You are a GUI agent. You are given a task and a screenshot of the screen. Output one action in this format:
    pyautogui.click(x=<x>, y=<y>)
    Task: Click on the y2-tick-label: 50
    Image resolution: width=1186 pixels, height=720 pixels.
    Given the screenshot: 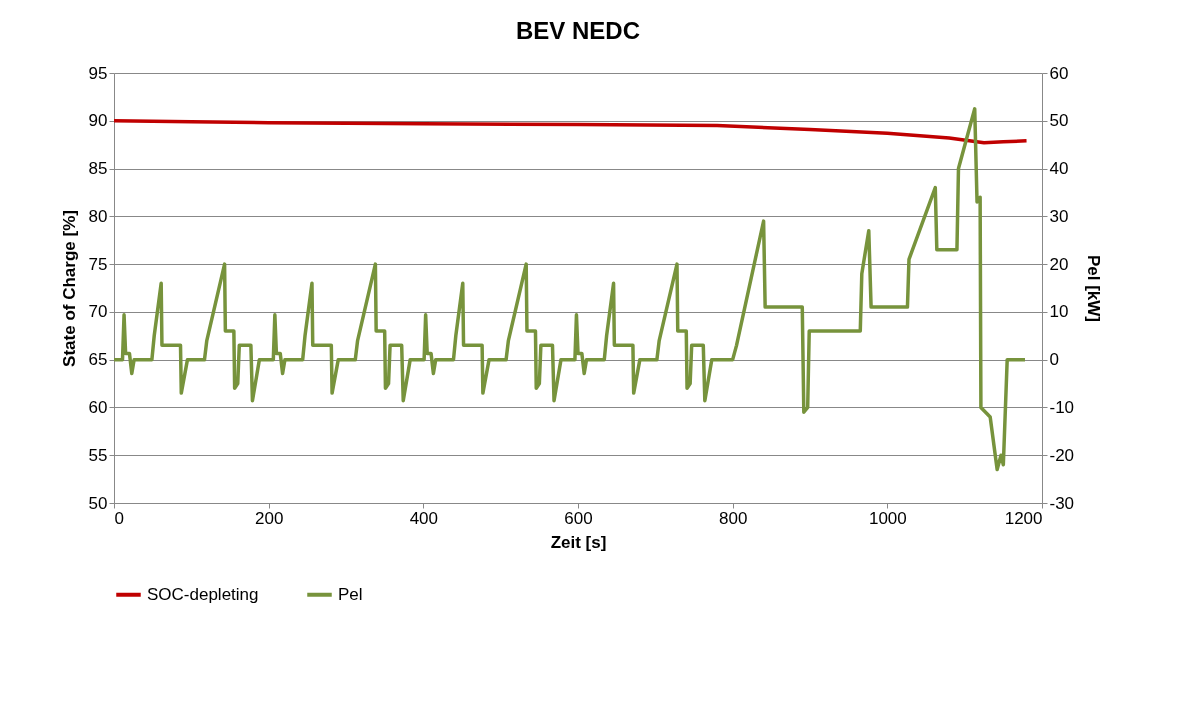 What is the action you would take?
    pyautogui.click(x=1059, y=121)
    